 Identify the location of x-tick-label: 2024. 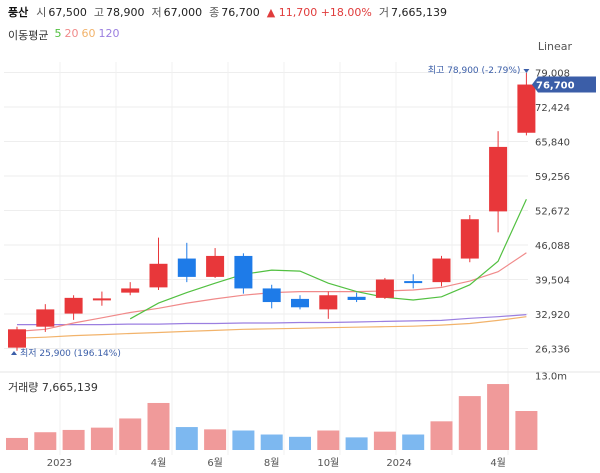
(398, 463).